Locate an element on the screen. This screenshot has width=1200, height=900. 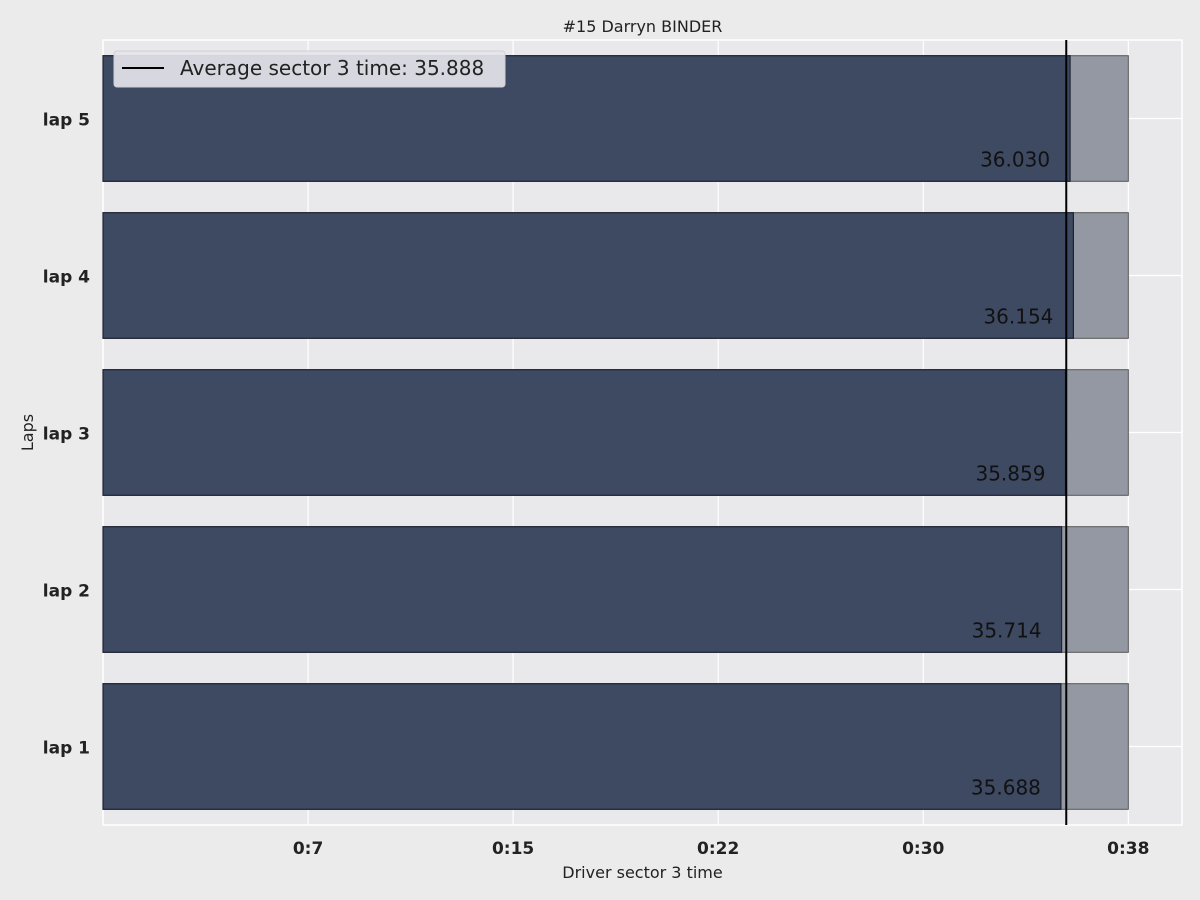
y-axis-label: Laps is located at coordinates (27, 432).